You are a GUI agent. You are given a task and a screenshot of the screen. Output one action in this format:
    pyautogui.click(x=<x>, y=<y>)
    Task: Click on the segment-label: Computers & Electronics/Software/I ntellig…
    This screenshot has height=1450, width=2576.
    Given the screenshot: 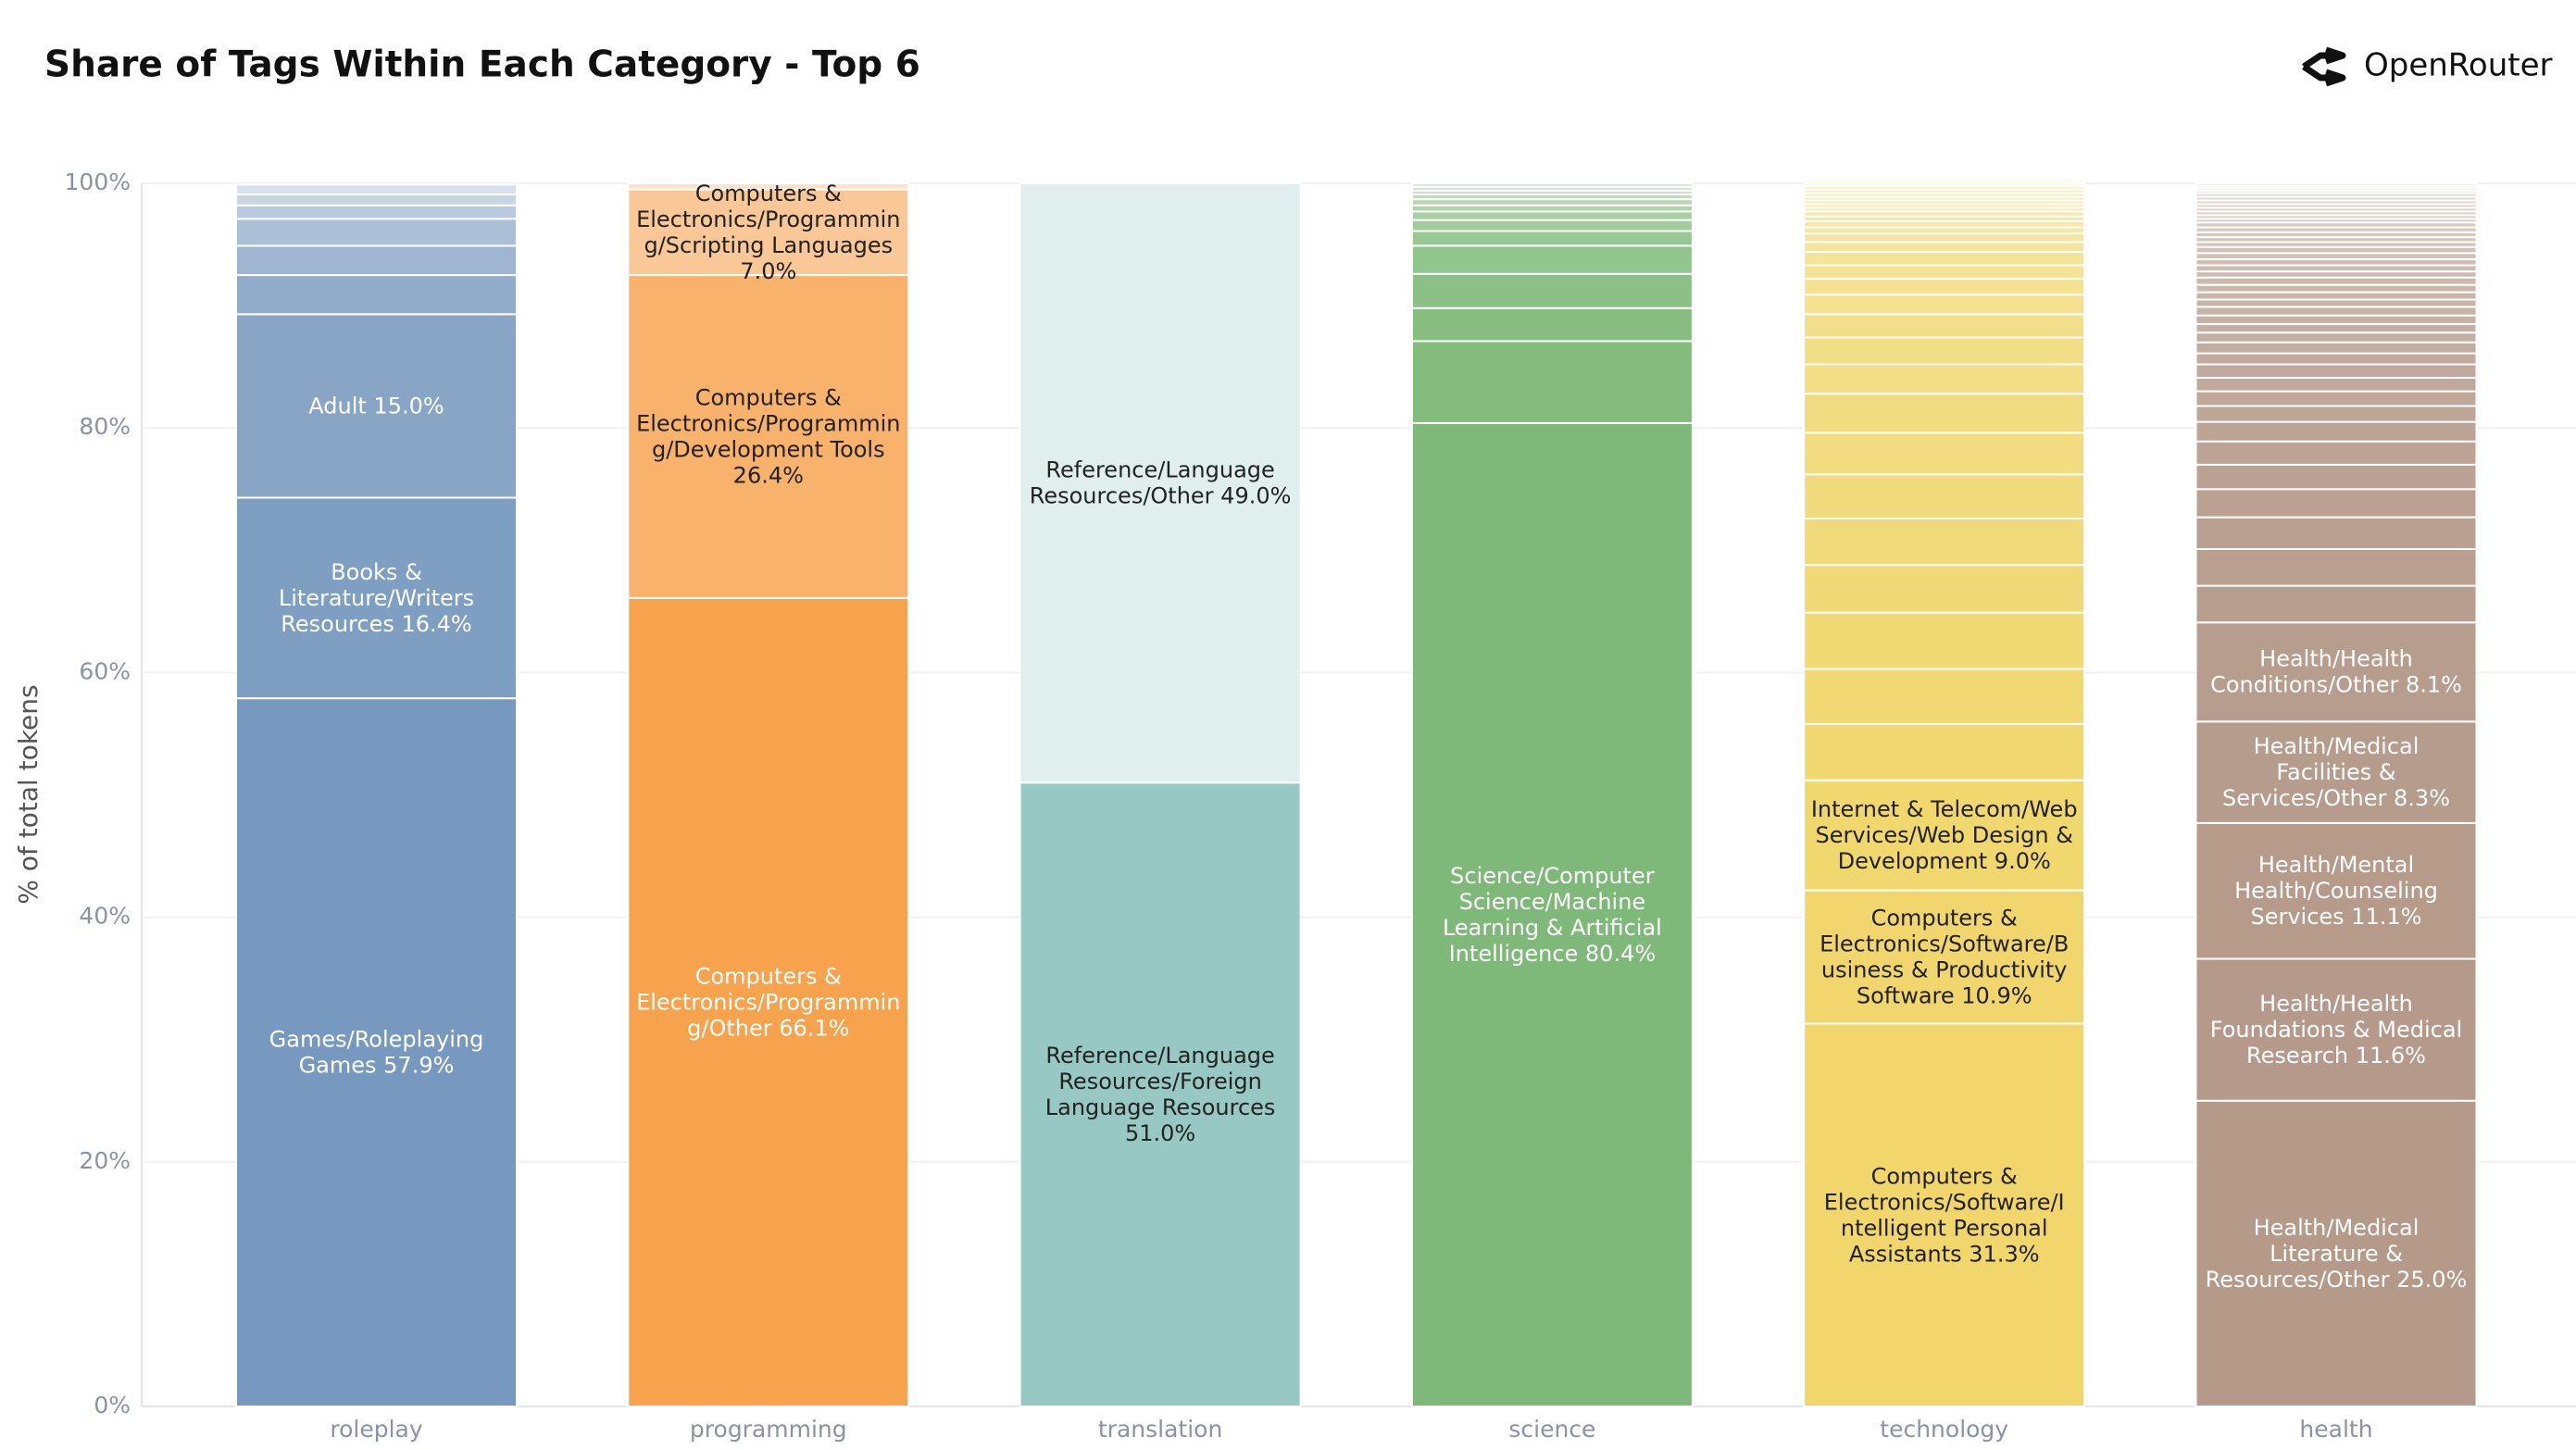 What is the action you would take?
    pyautogui.click(x=1944, y=1215)
    